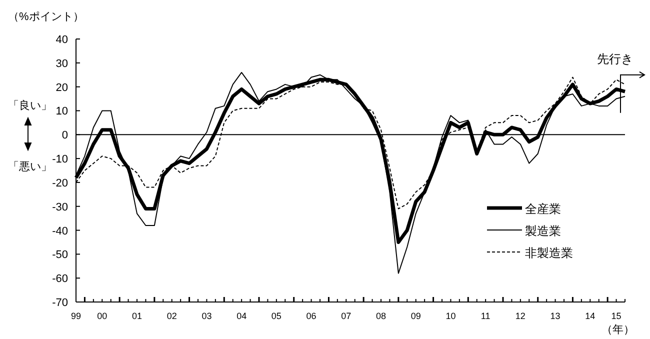 The width and height of the screenshot is (650, 339). Describe the element at coordinates (311, 316) in the screenshot. I see `x-tick-label: 06` at that location.